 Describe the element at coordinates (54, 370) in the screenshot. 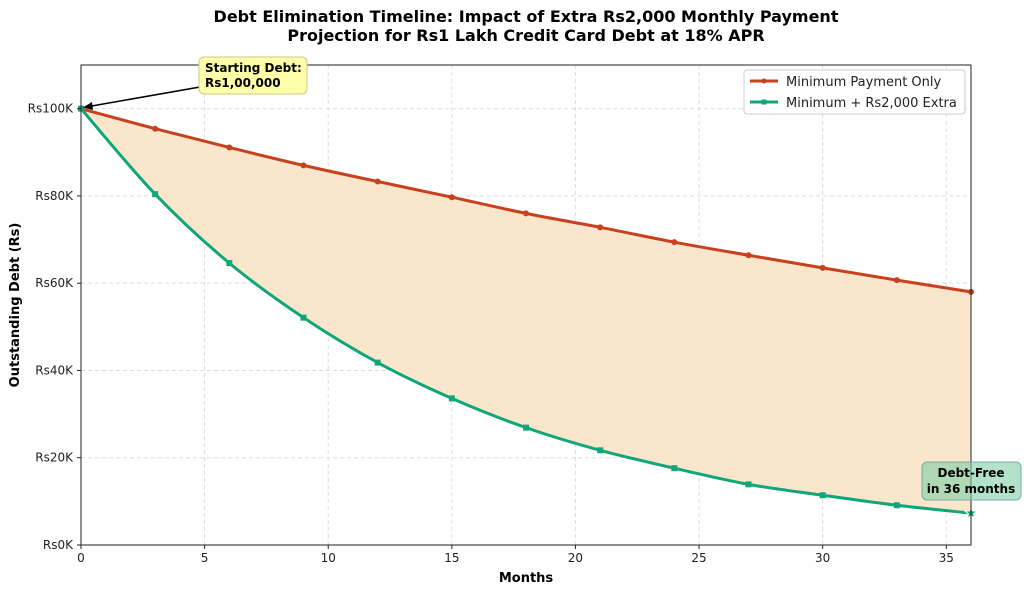

I see `y-tick-label: Rs40K` at that location.